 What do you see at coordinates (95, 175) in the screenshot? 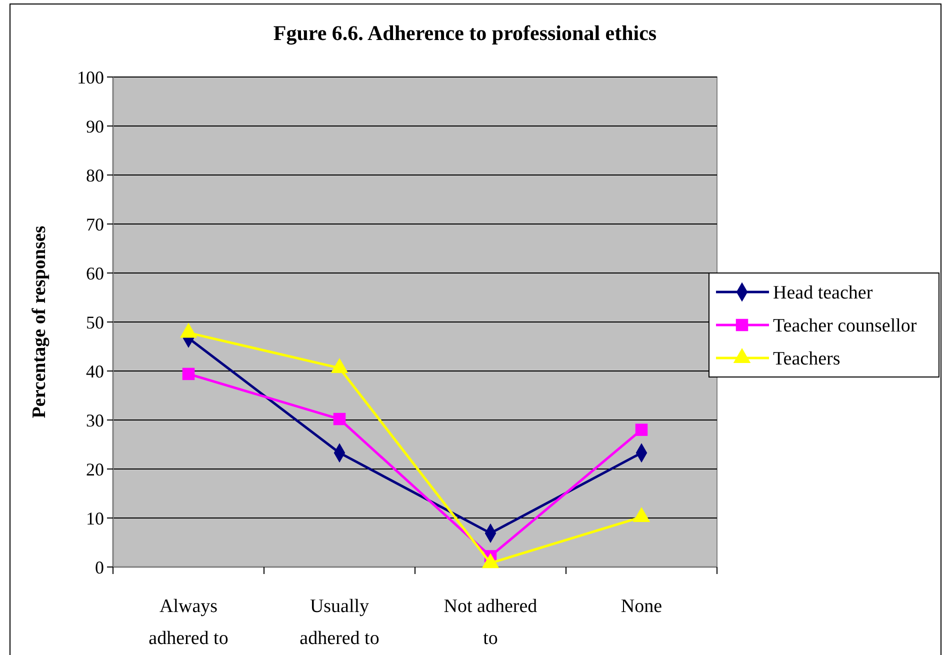
I see `y-tick-label: 80` at bounding box center [95, 175].